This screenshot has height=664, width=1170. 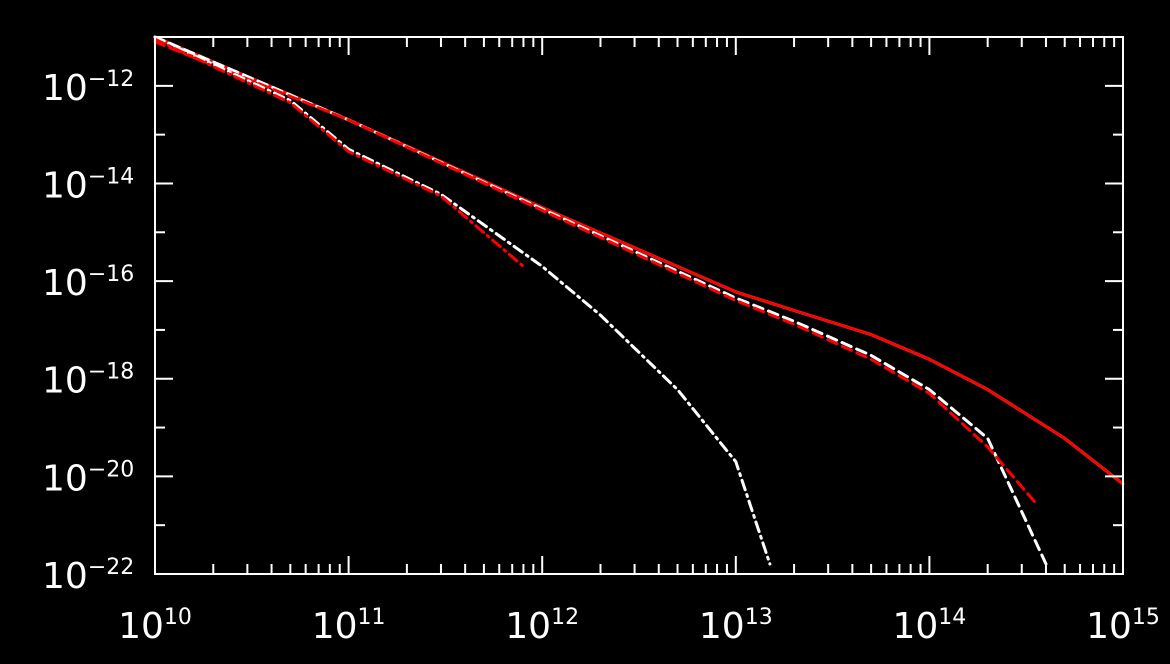 What do you see at coordinates (542, 626) in the screenshot?
I see `x-tick-label: 1012` at bounding box center [542, 626].